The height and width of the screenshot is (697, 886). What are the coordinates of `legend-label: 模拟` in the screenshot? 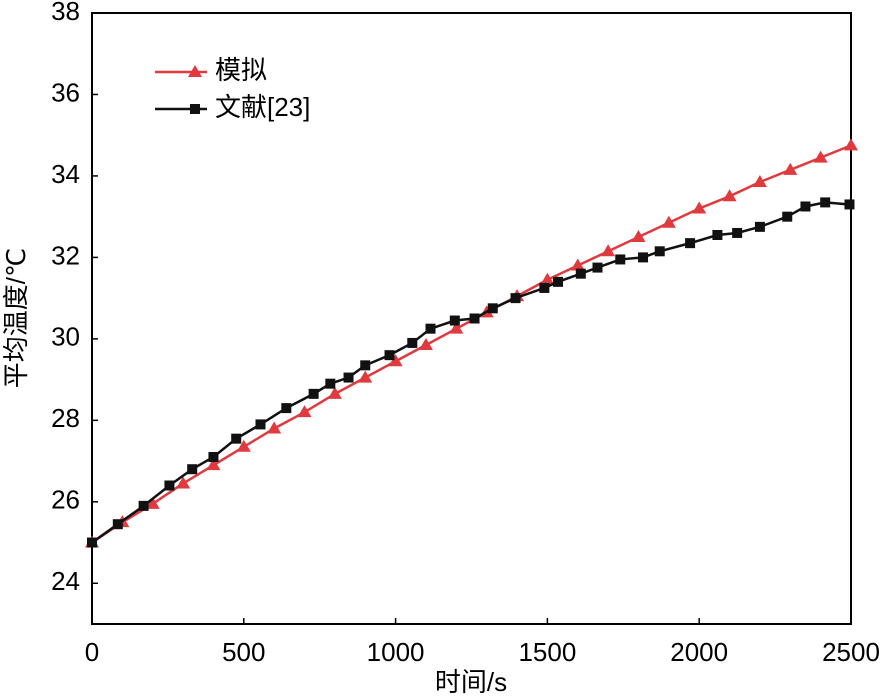 It's located at (241, 70).